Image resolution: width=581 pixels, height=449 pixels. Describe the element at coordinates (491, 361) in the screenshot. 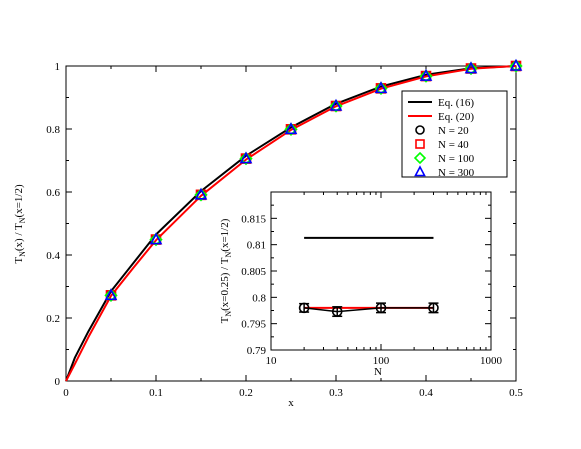

I see `inset-x-tick-label: 1000` at that location.